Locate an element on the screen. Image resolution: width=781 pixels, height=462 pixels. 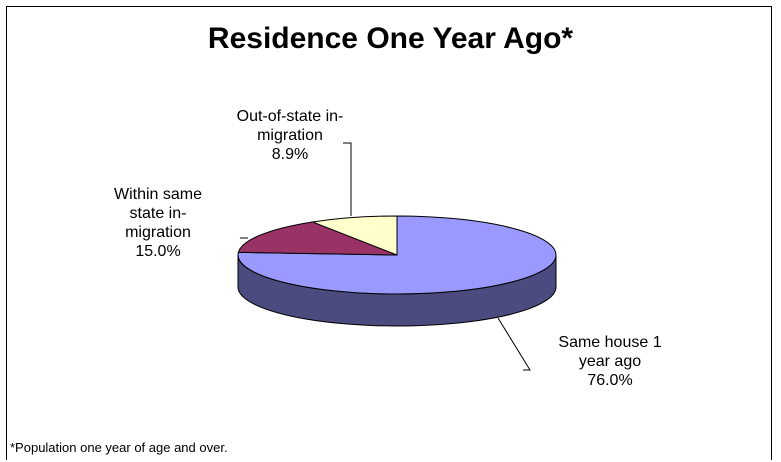
slice-label-line: state in- is located at coordinates (158, 213).